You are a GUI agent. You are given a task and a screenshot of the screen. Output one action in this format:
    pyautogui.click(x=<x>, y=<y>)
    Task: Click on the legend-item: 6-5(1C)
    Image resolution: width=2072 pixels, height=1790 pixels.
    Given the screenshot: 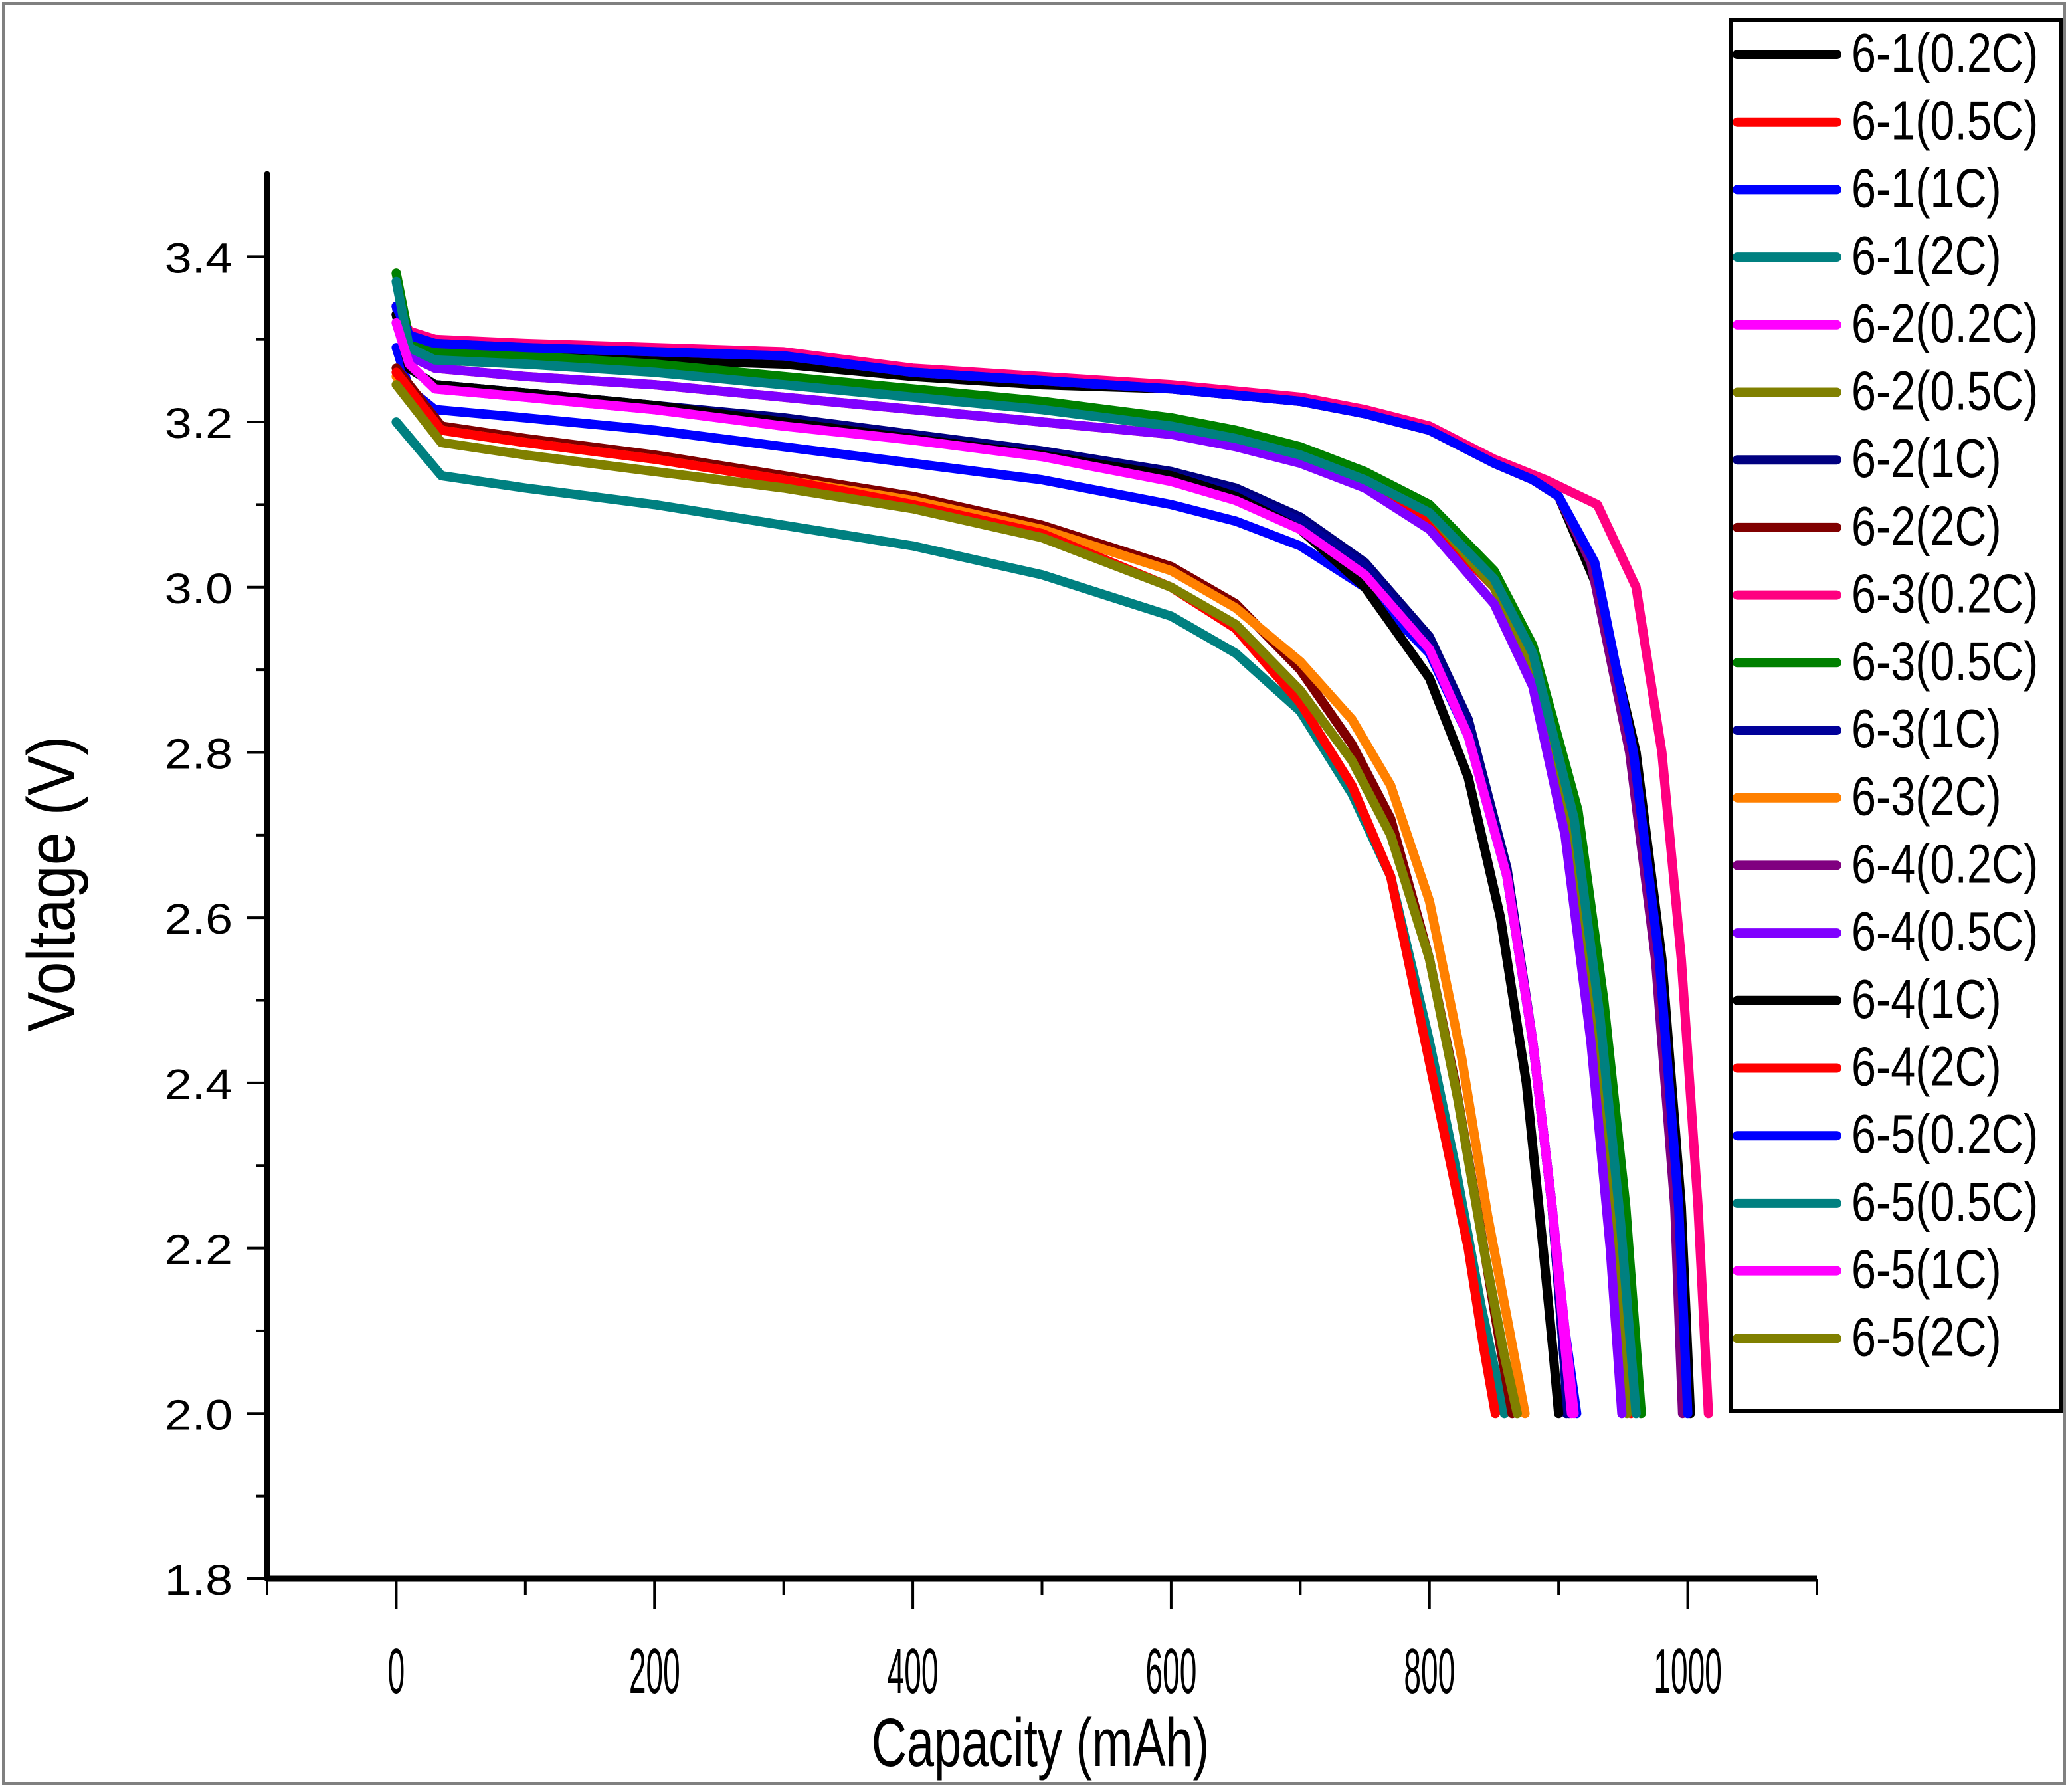 What is the action you would take?
    pyautogui.click(x=1867, y=1269)
    